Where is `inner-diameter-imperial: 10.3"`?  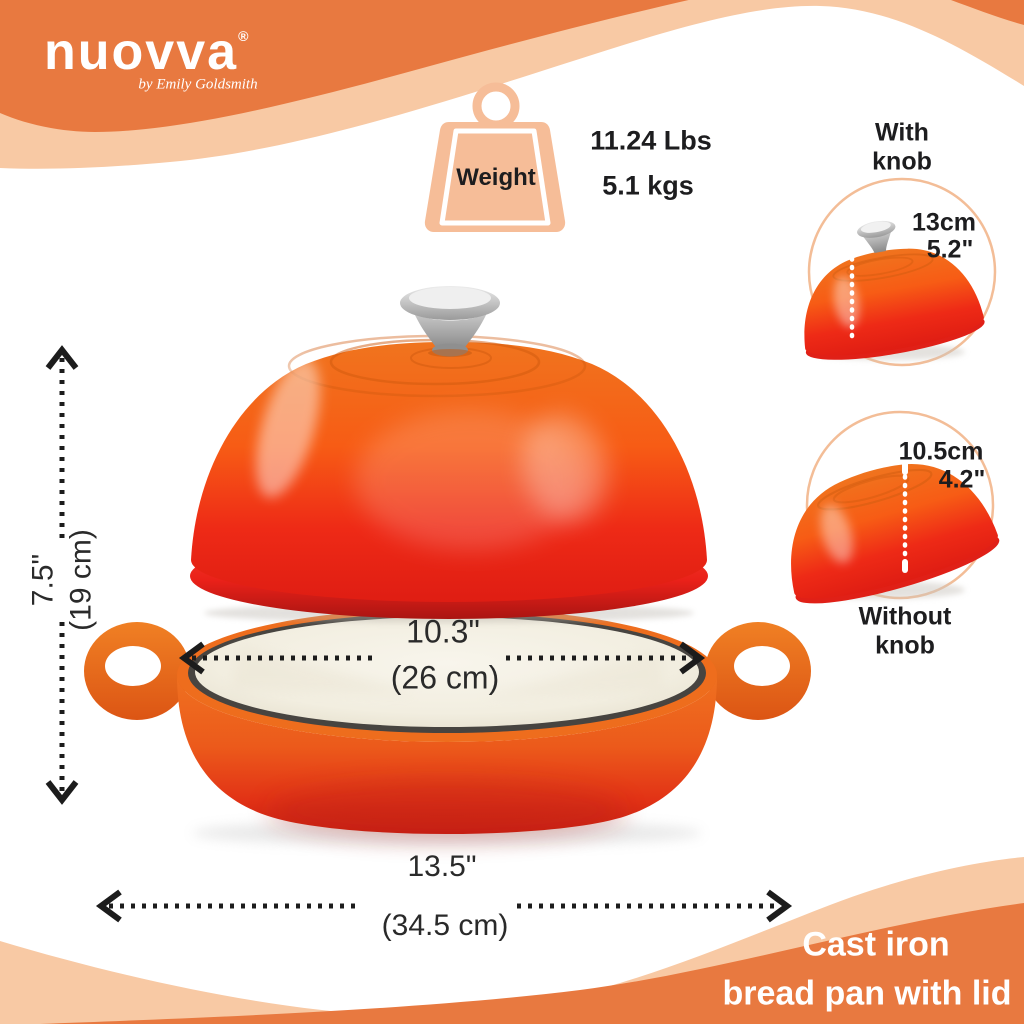 inner-diameter-imperial: 10.3" is located at coordinates (443, 631).